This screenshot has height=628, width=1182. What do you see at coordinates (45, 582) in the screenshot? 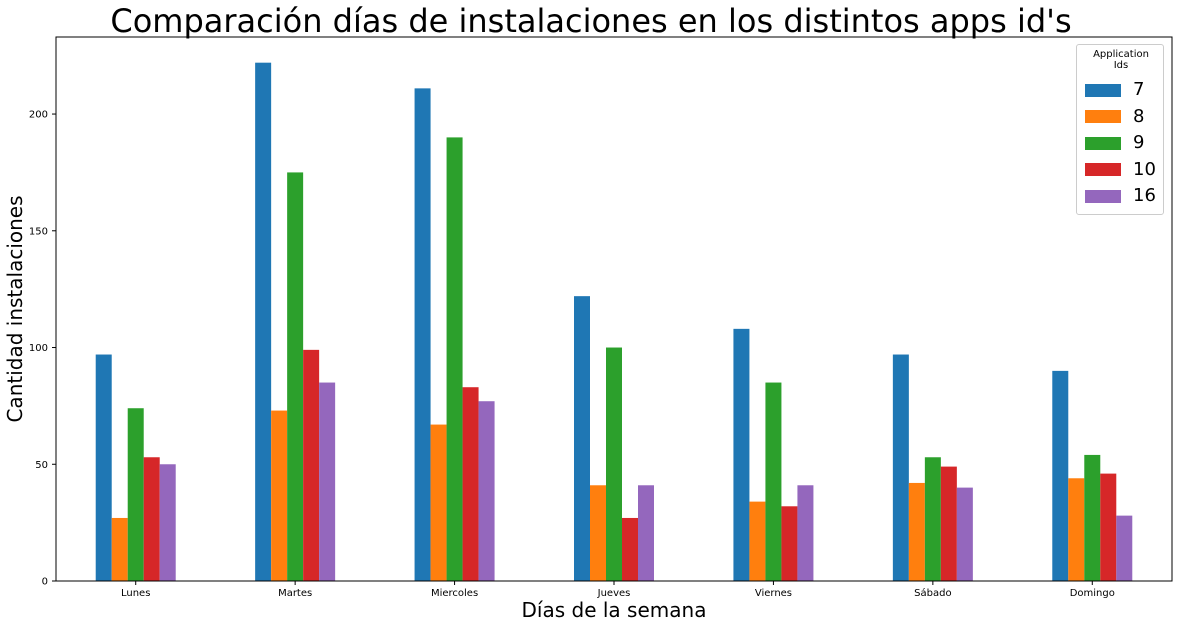
I see `y-tick-label: 0` at bounding box center [45, 582].